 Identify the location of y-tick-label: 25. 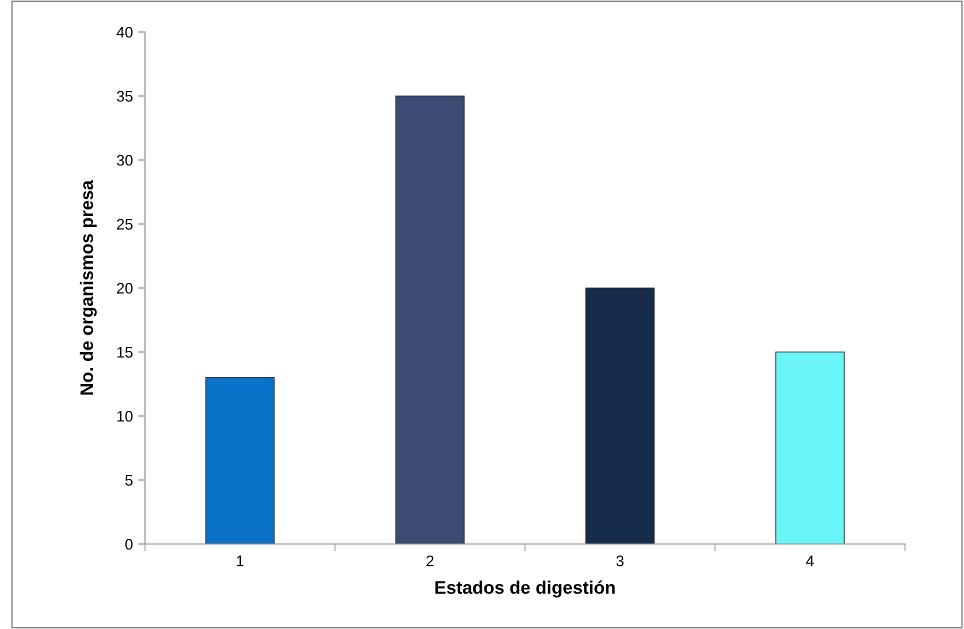
(124, 224).